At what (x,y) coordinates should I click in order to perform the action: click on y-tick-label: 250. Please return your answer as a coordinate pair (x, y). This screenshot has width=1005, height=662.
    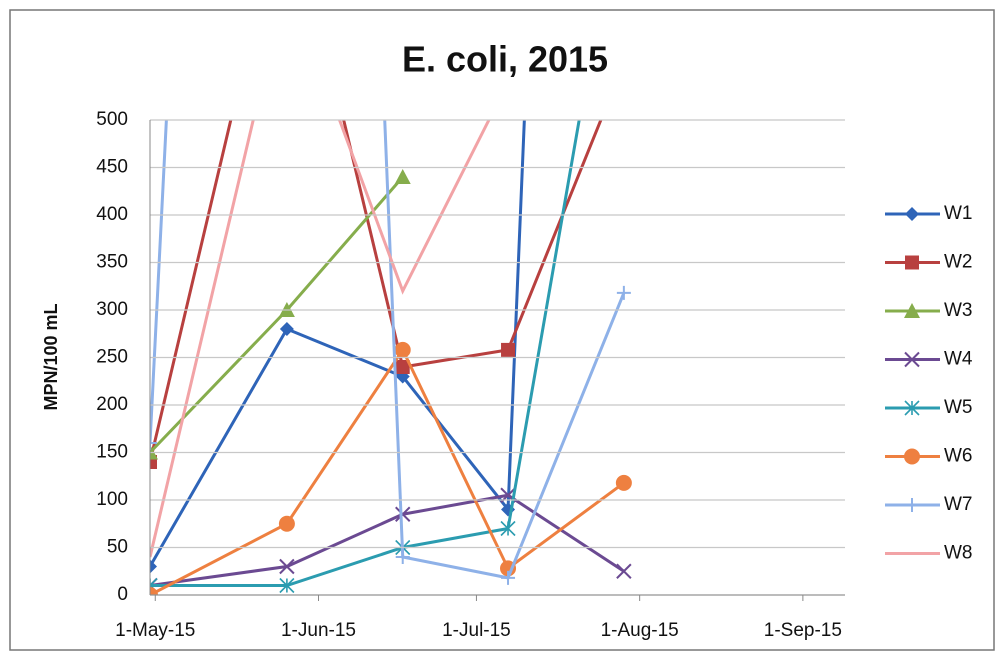
    Looking at the image, I should click on (112, 357).